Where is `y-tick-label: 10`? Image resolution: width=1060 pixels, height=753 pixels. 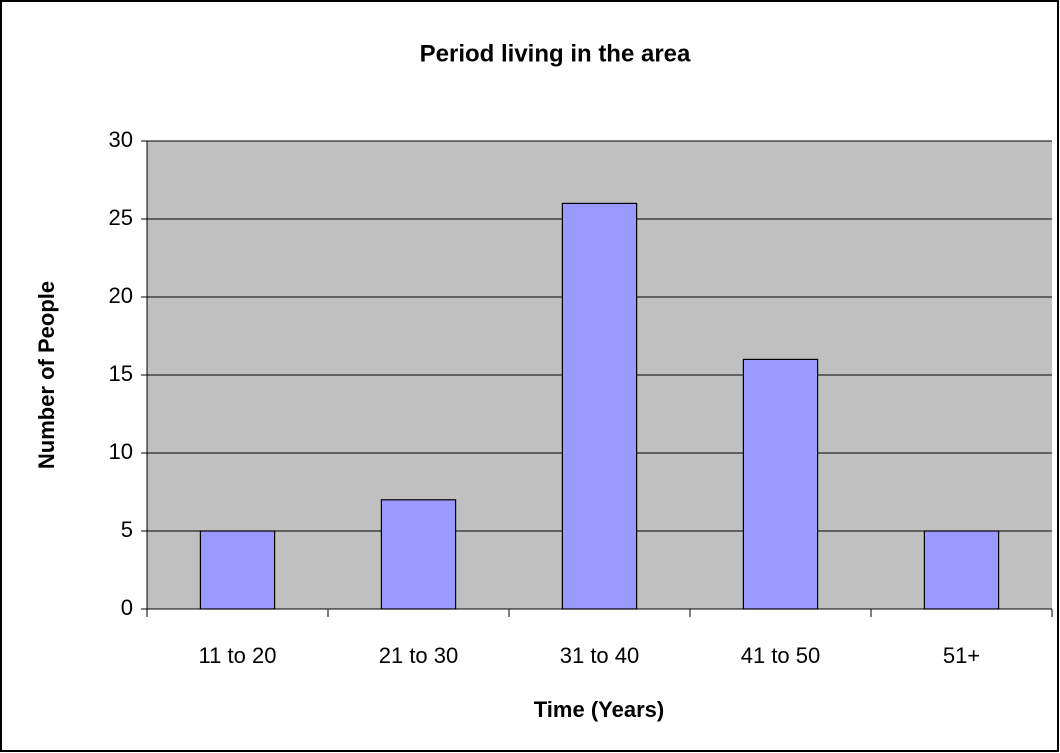
y-tick-label: 10 is located at coordinates (121, 451).